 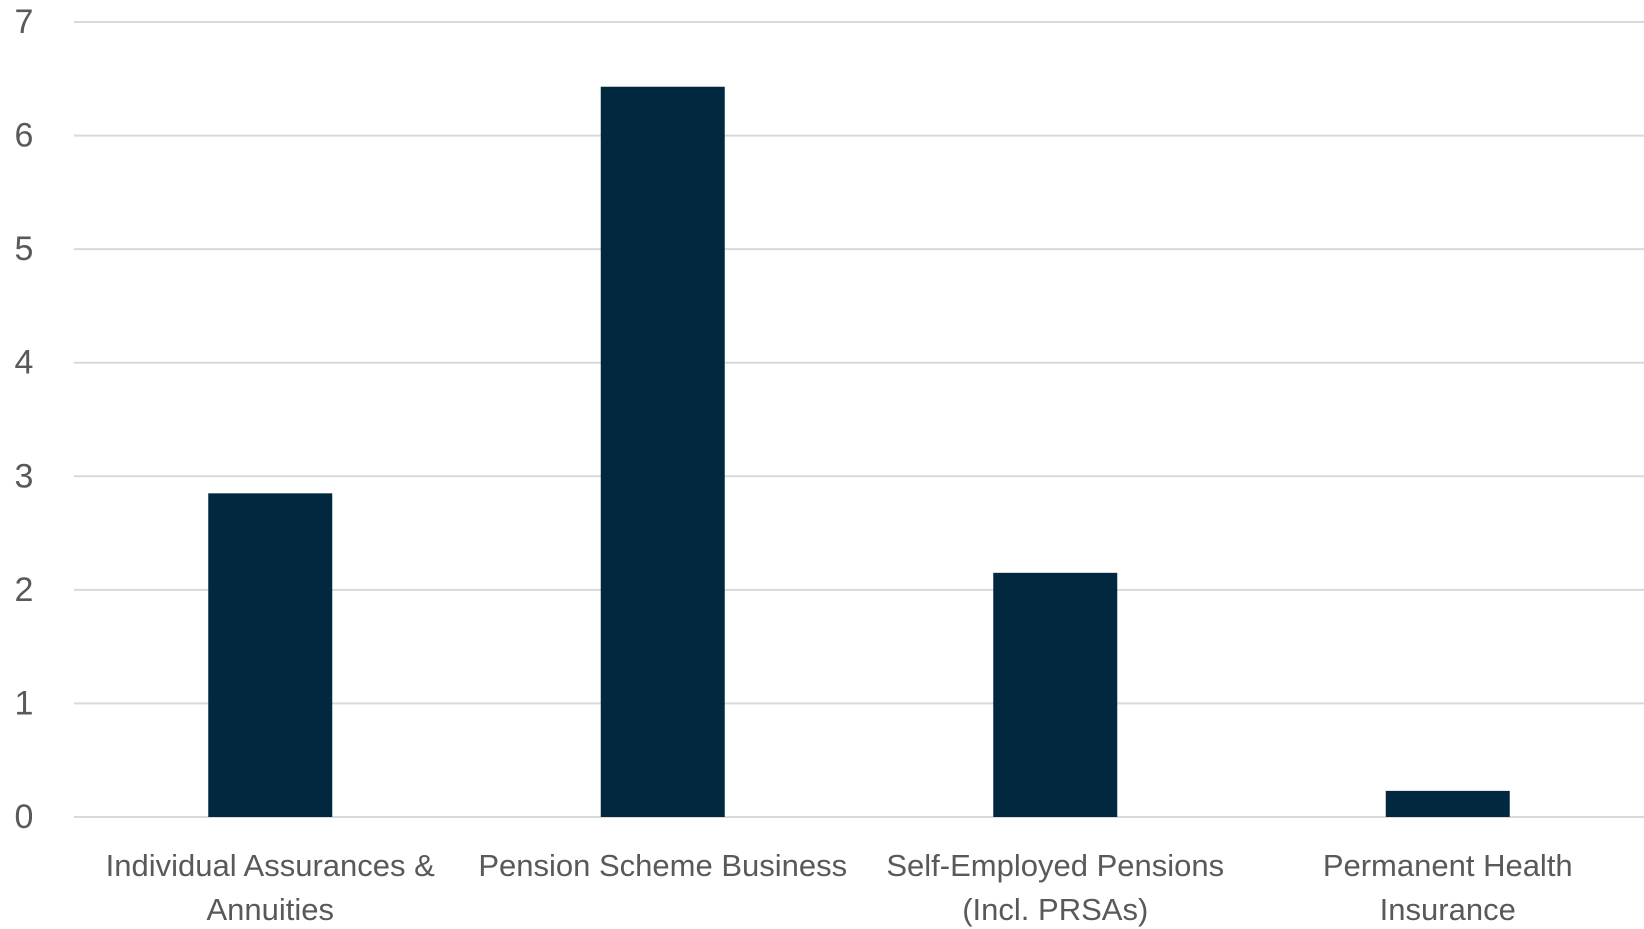 What do you see at coordinates (1055, 909) in the screenshot?
I see `x-tick-label-line: (Incl. PRSAs)` at bounding box center [1055, 909].